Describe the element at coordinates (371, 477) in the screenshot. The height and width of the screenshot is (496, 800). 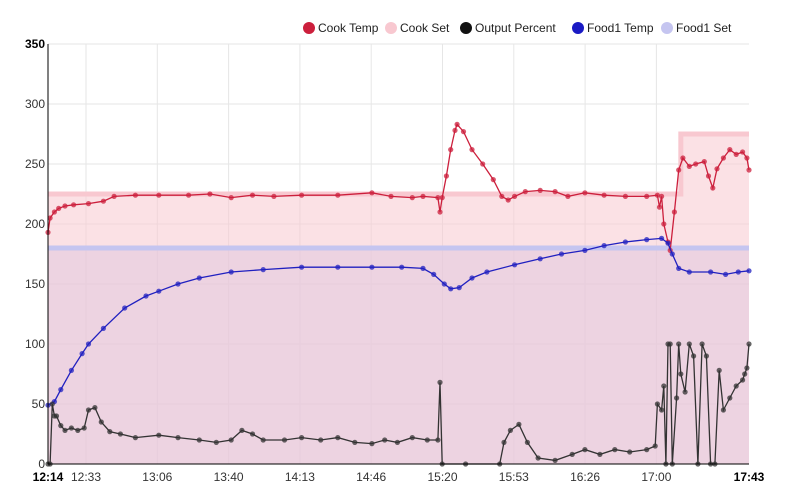
I see `x-tick-label: 14:46` at that location.